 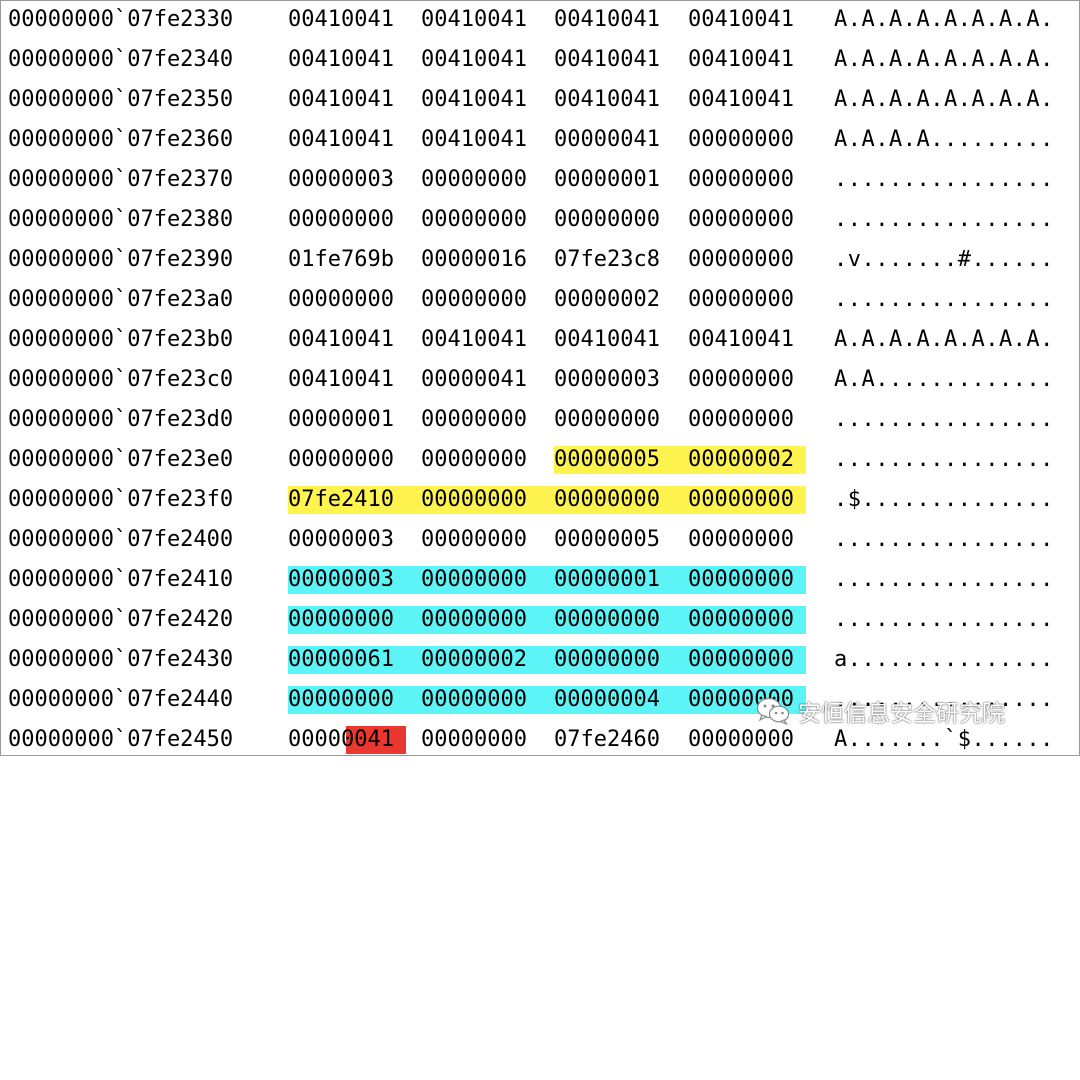 What do you see at coordinates (121, 219) in the screenshot?
I see `row-address: 00000000`07fe2380` at bounding box center [121, 219].